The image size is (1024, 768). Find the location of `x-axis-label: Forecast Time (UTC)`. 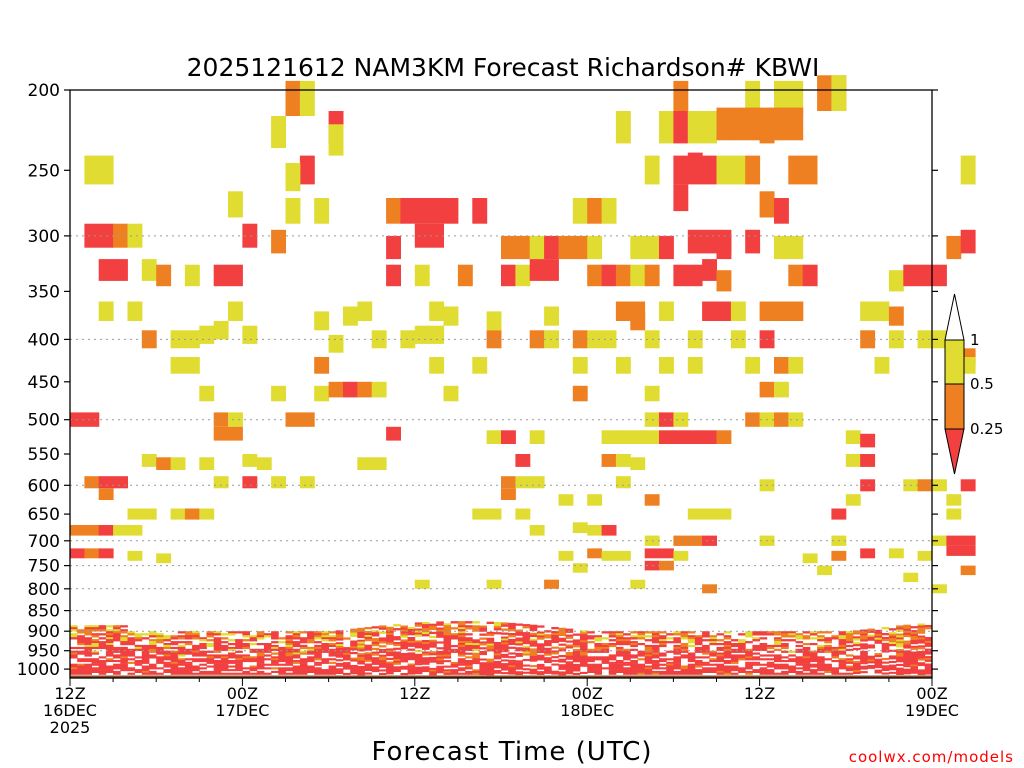

x-axis-label: Forecast Time (UTC) is located at coordinates (511, 752).